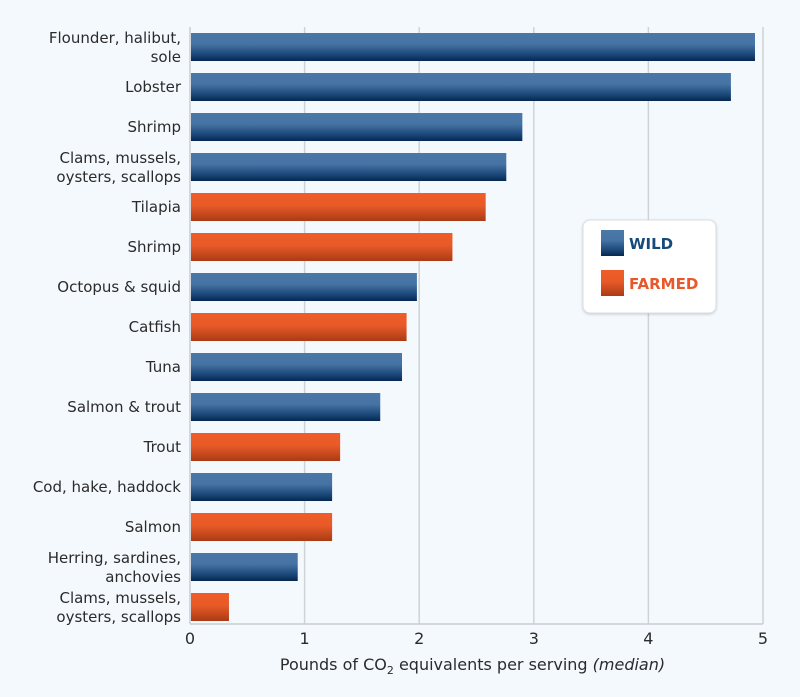 This screenshot has height=697, width=800. What do you see at coordinates (651, 244) in the screenshot?
I see `legend-label-wild: WILD` at bounding box center [651, 244].